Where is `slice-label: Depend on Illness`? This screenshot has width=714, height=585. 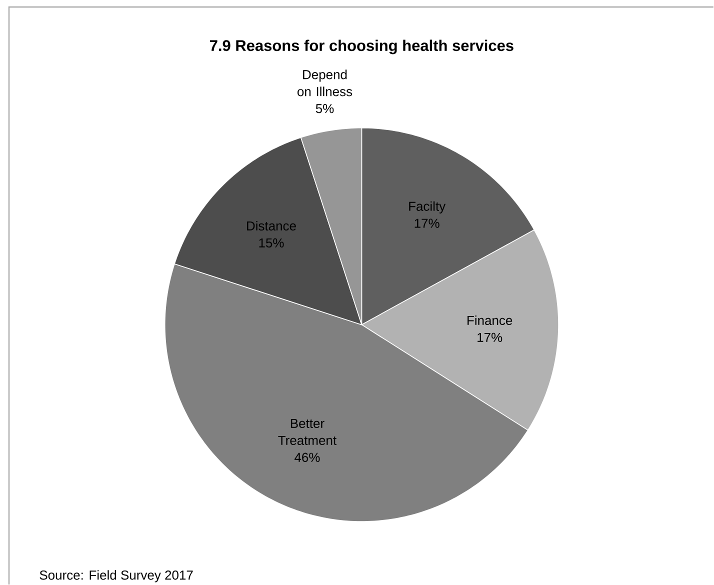 slice-label: Depend on Illness is located at coordinates (325, 83).